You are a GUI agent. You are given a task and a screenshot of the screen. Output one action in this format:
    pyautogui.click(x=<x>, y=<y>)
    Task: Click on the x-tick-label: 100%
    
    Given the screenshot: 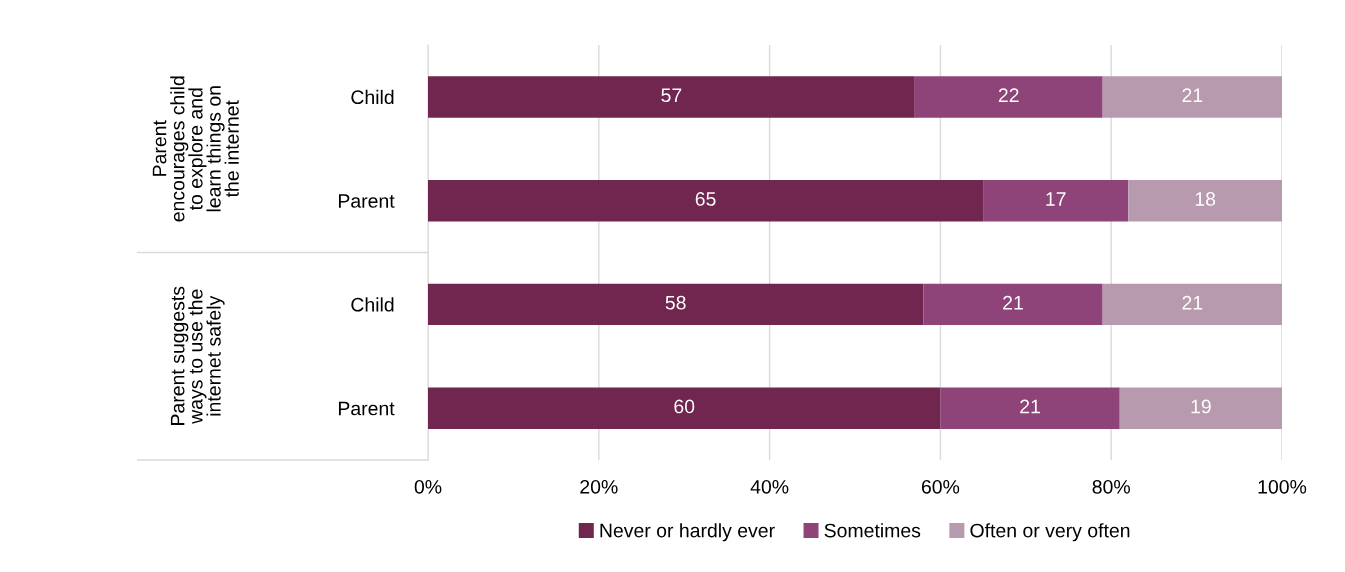 What is the action you would take?
    pyautogui.click(x=1282, y=486)
    